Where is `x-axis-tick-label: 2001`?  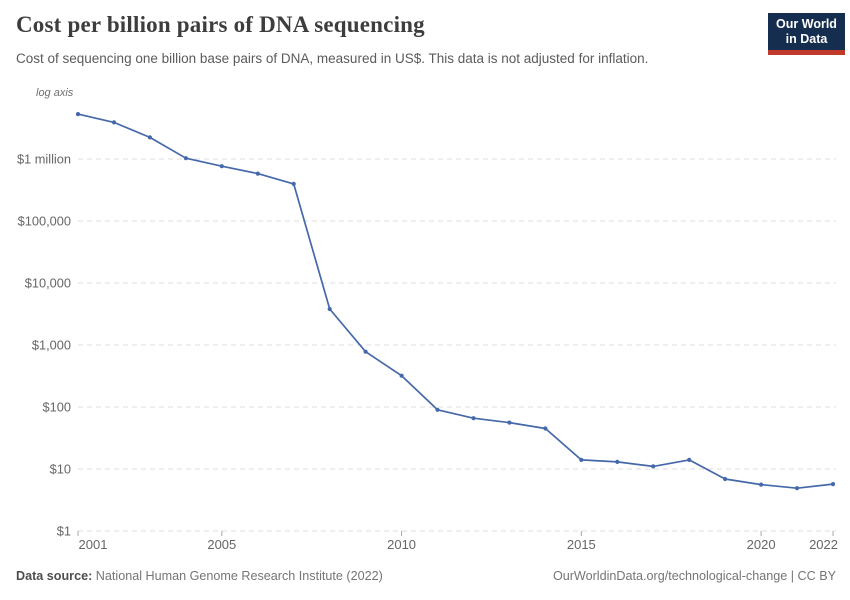
x-axis-tick-label: 2001 is located at coordinates (93, 544).